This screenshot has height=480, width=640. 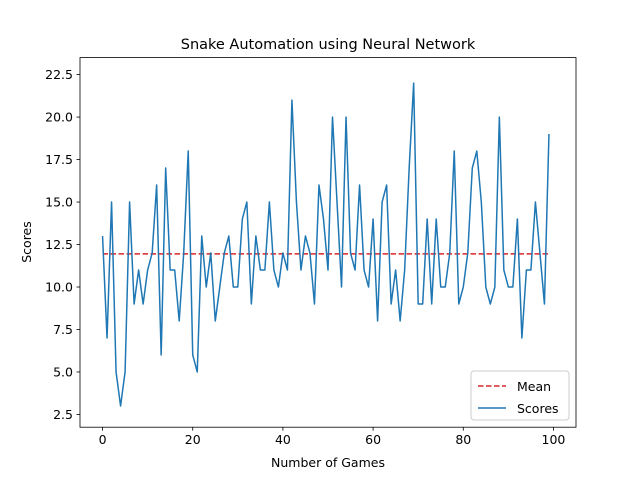 I want to click on x-tick-label: 20, so click(x=193, y=439).